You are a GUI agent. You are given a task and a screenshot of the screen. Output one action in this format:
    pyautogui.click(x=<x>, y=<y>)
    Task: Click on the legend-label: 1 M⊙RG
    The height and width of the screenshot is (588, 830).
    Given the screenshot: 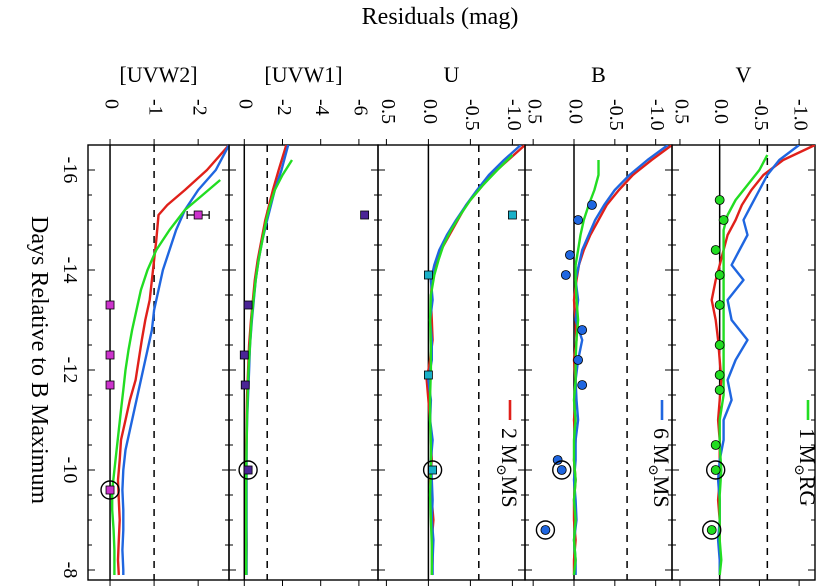 What is the action you would take?
    pyautogui.click(x=805, y=467)
    